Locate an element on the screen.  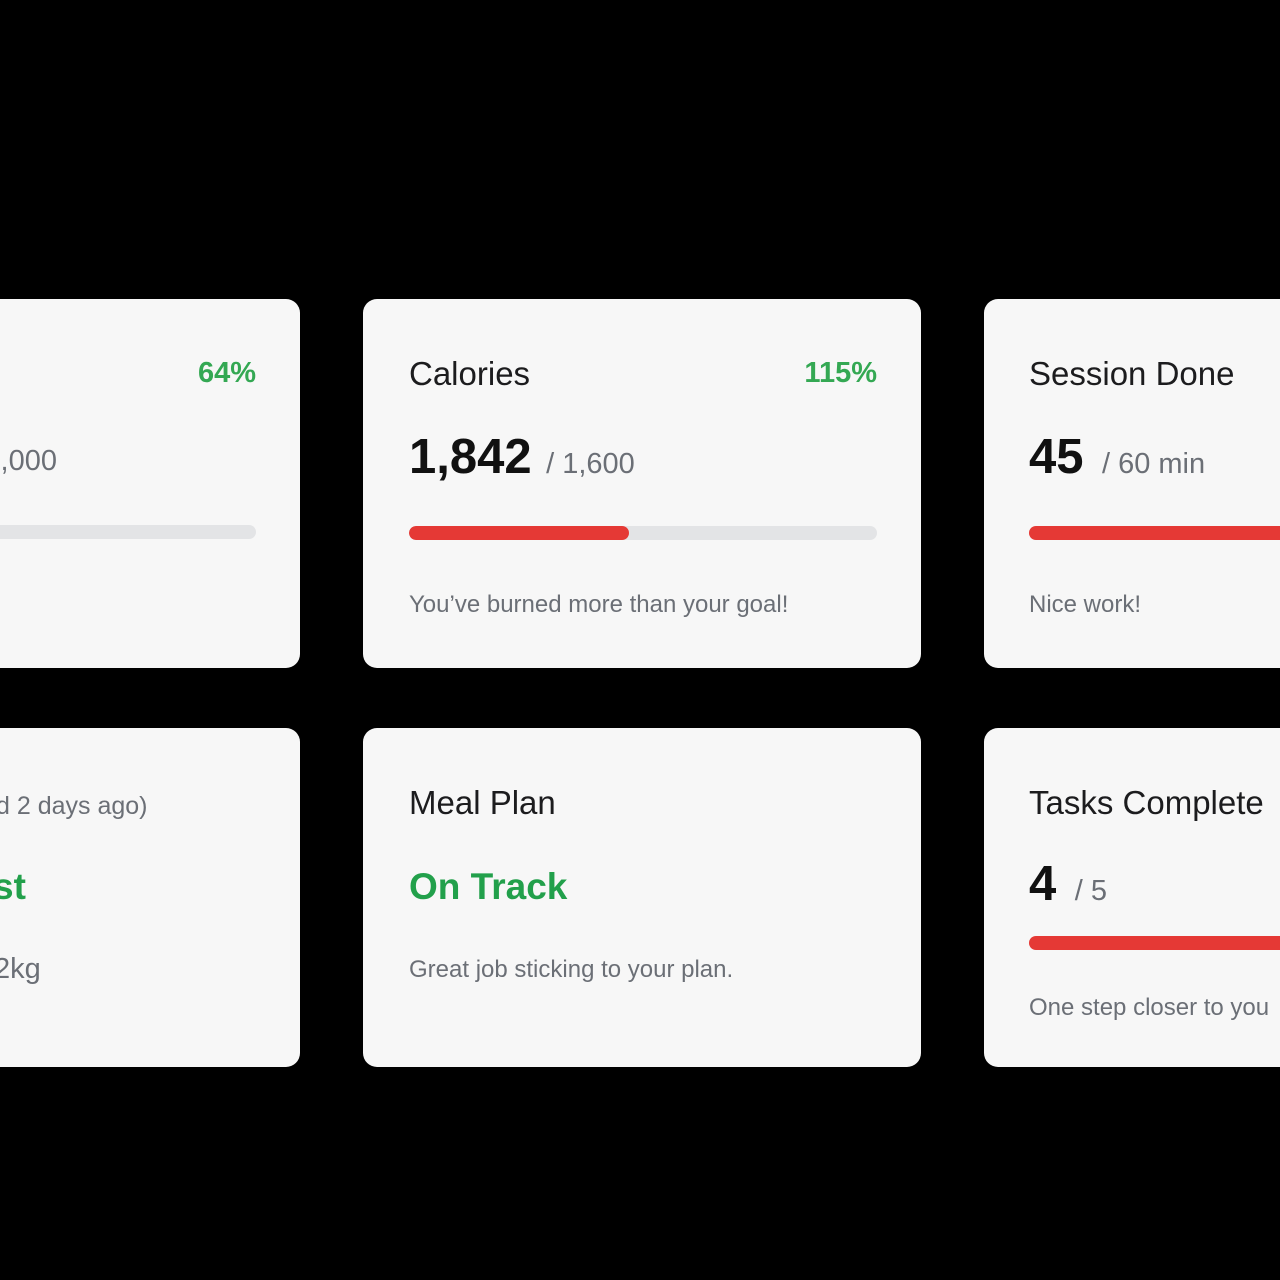
session-message: Nice work! is located at coordinates (1085, 604).